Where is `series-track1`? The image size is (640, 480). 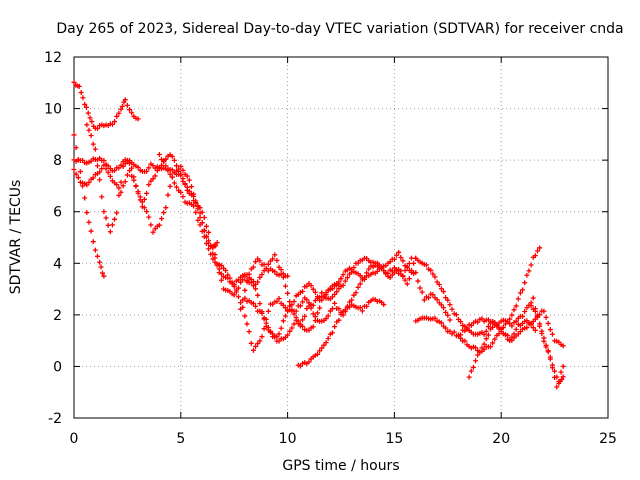
series-track1 is located at coordinates (106, 105).